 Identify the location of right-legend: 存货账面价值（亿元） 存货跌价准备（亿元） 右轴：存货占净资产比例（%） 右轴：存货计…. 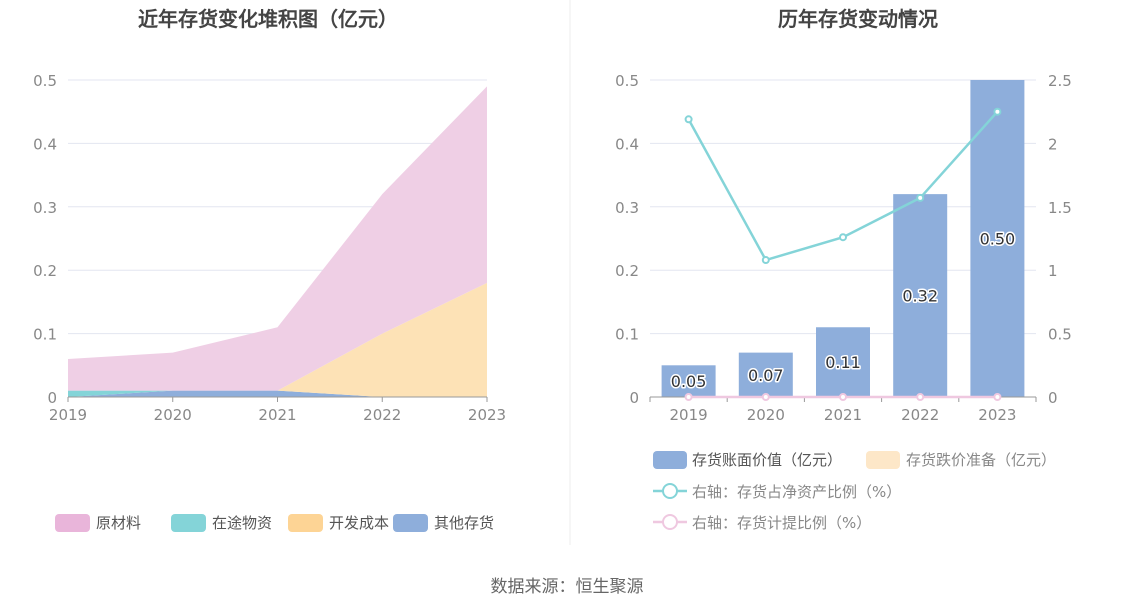
(854, 491).